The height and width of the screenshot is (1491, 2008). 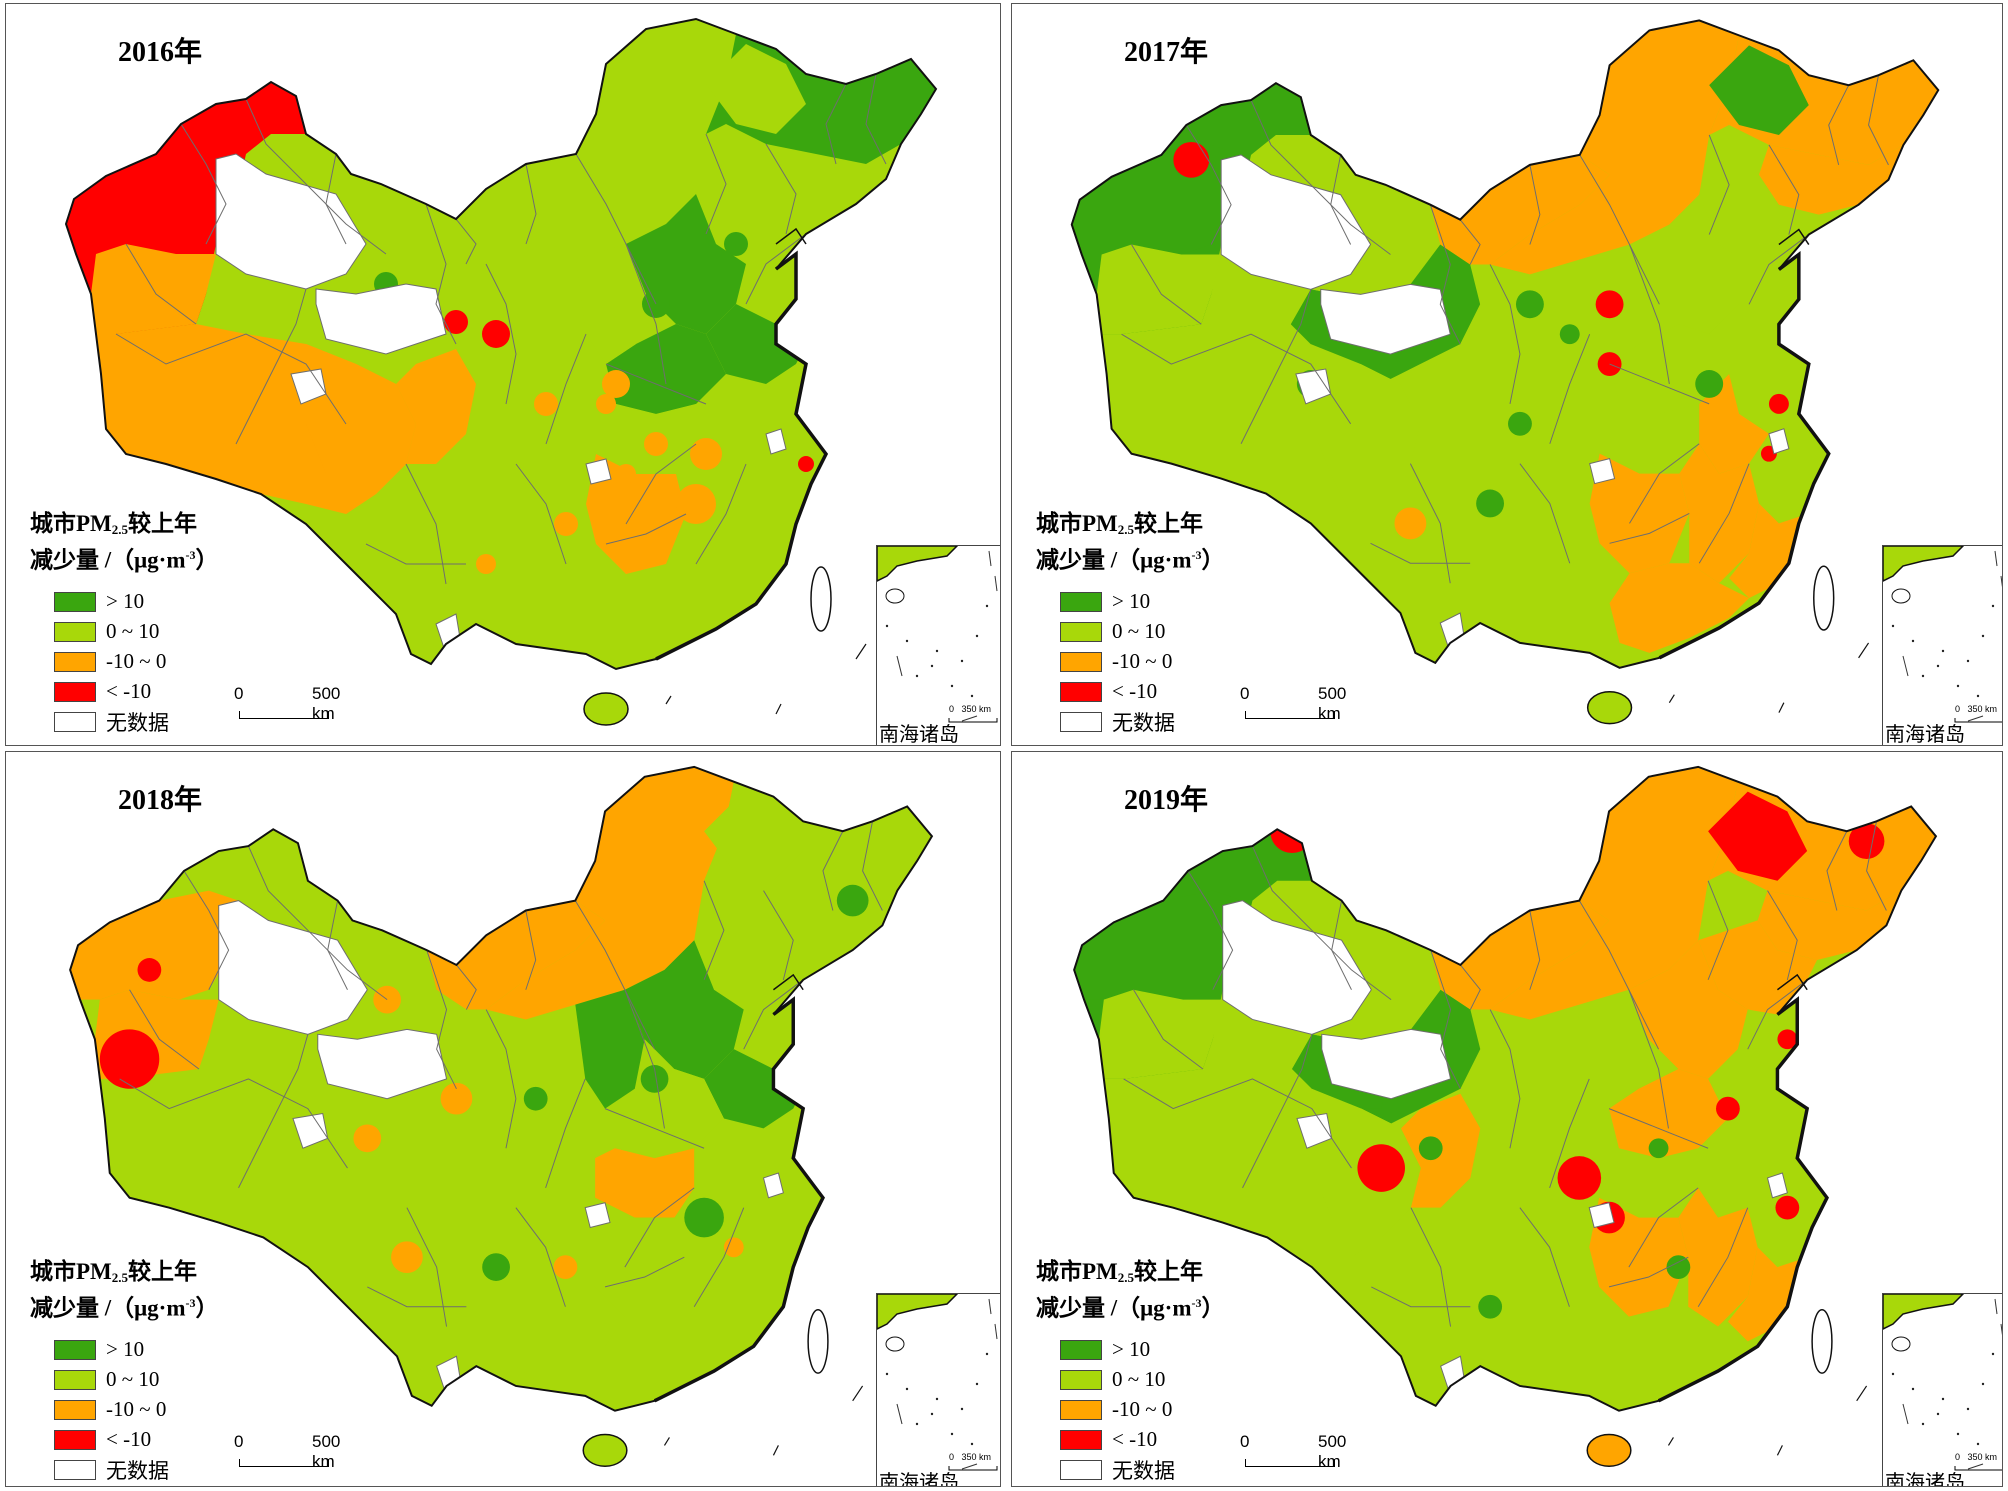 What do you see at coordinates (160, 800) in the screenshot?
I see `panel-title: 2018年` at bounding box center [160, 800].